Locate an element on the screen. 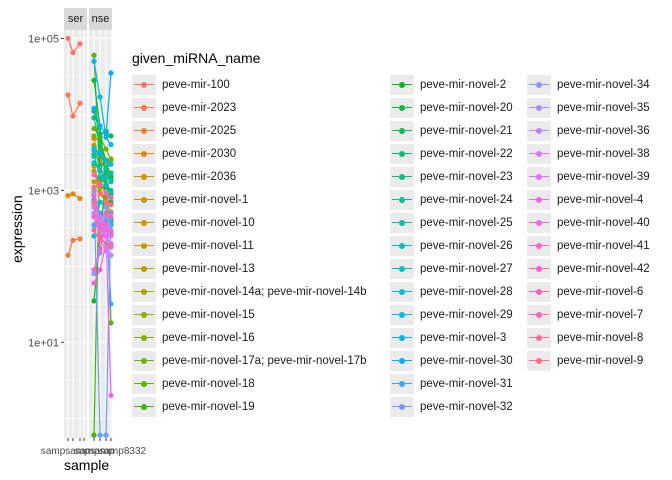 The width and height of the screenshot is (672, 480). legend-item: peve-mir-novel-35 is located at coordinates (588, 107).